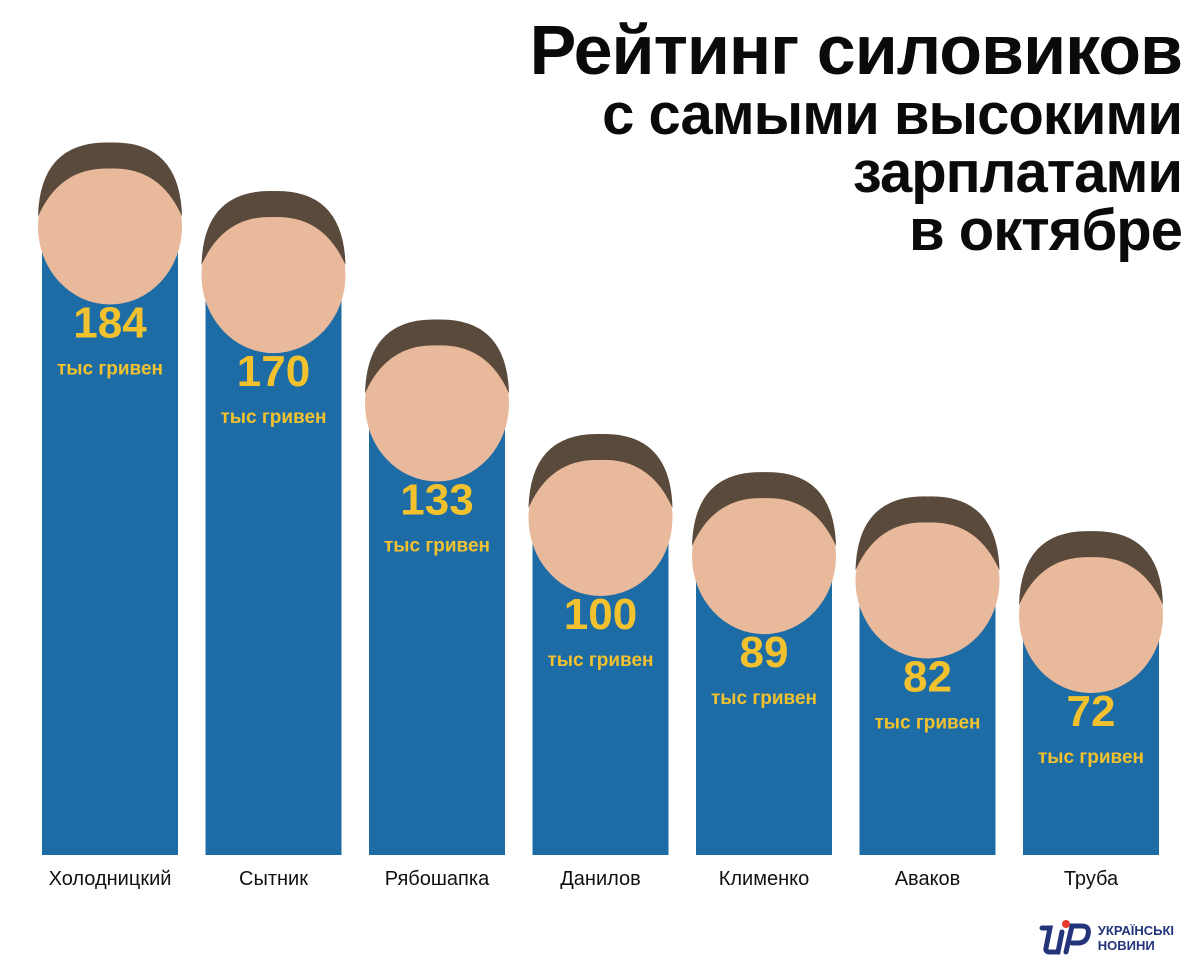 This screenshot has width=1200, height=974. What do you see at coordinates (927, 676) in the screenshot?
I see `value-label-6: 82` at bounding box center [927, 676].